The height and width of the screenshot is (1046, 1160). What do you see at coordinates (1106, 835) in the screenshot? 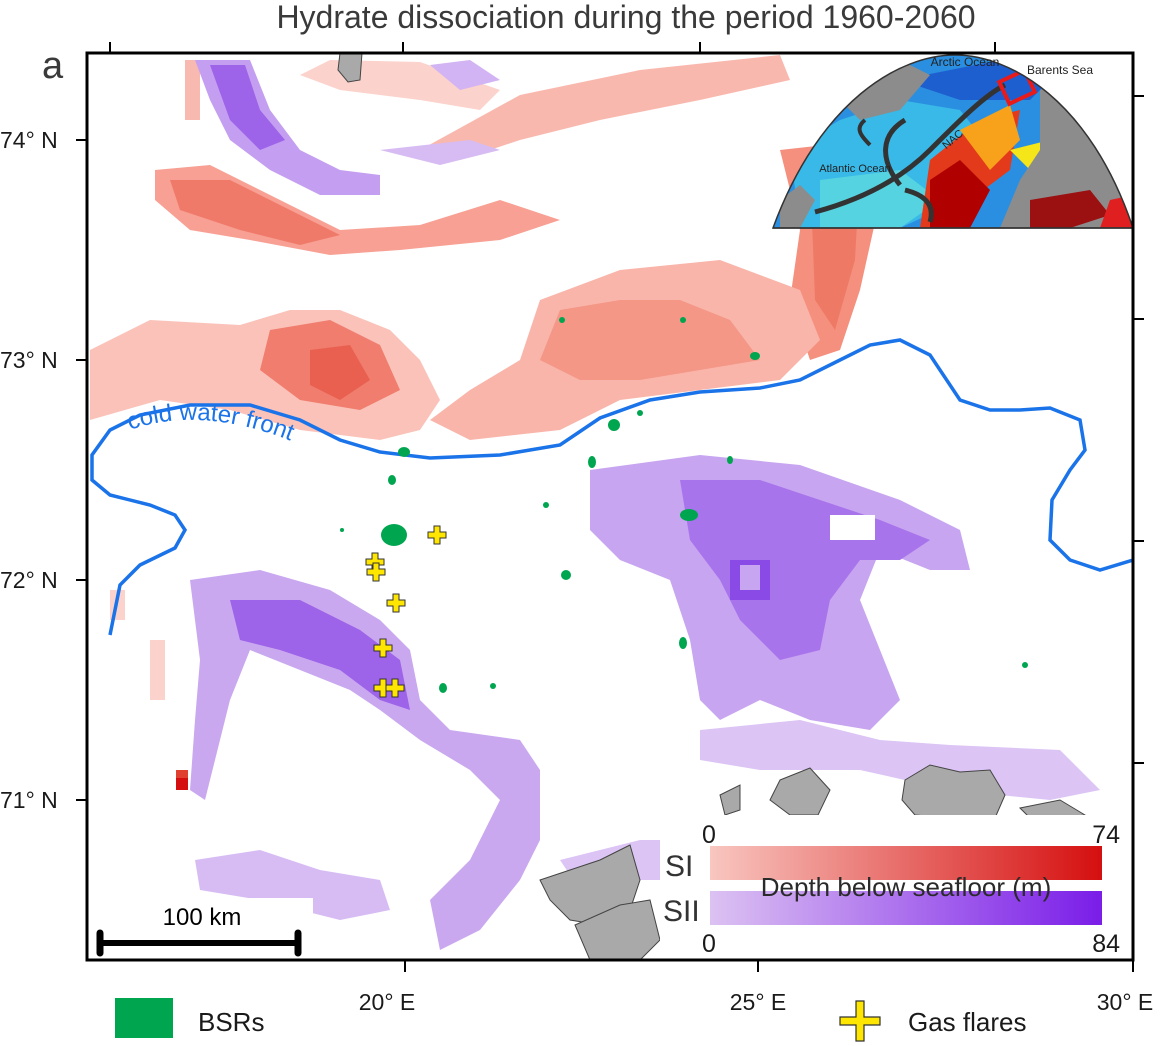
I see `si-max-label: 74` at bounding box center [1106, 835].